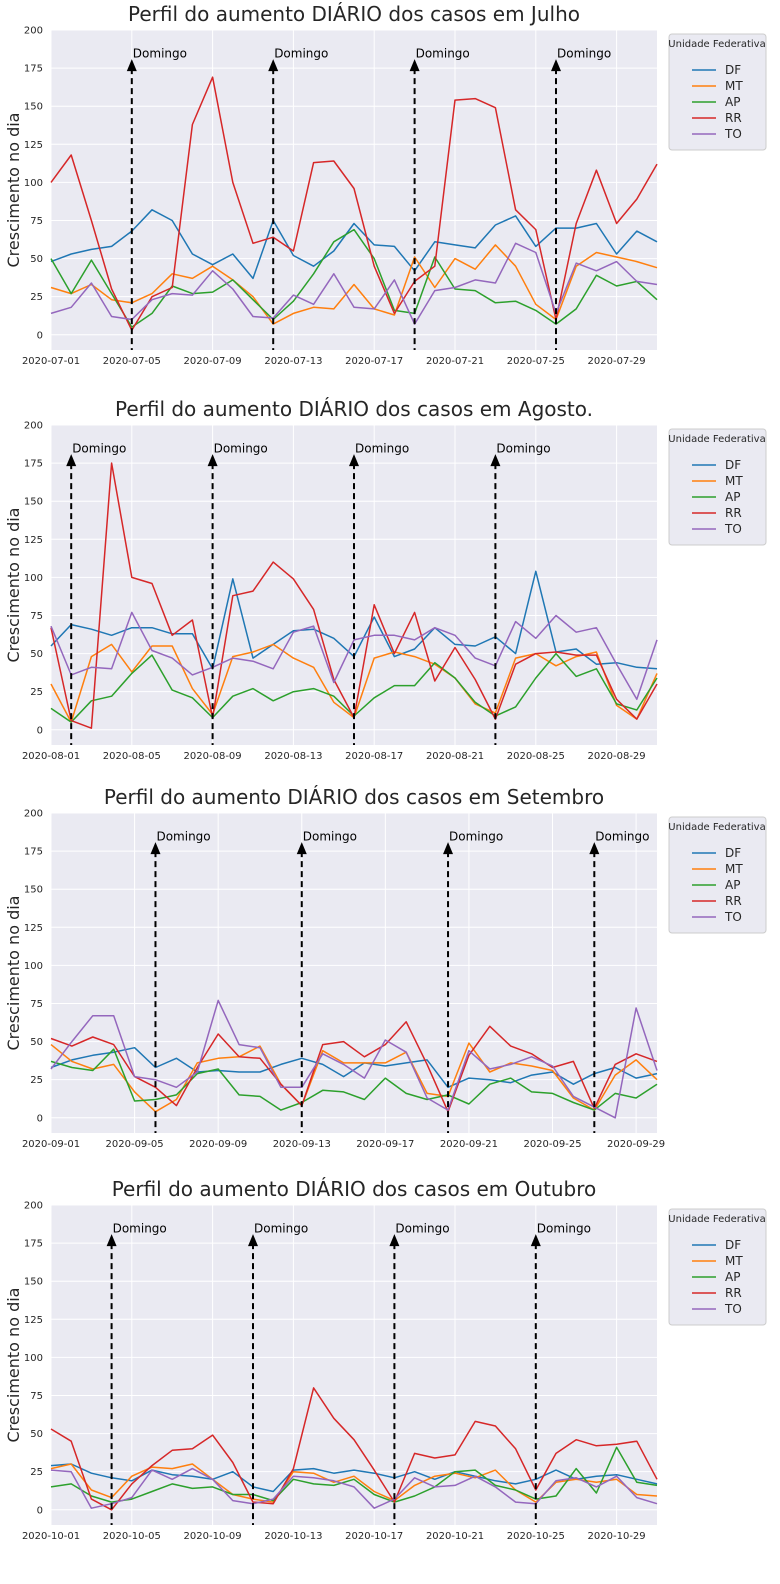  What do you see at coordinates (455, 1536) in the screenshot?
I see `x-tick-label: 2020-10-21` at bounding box center [455, 1536].